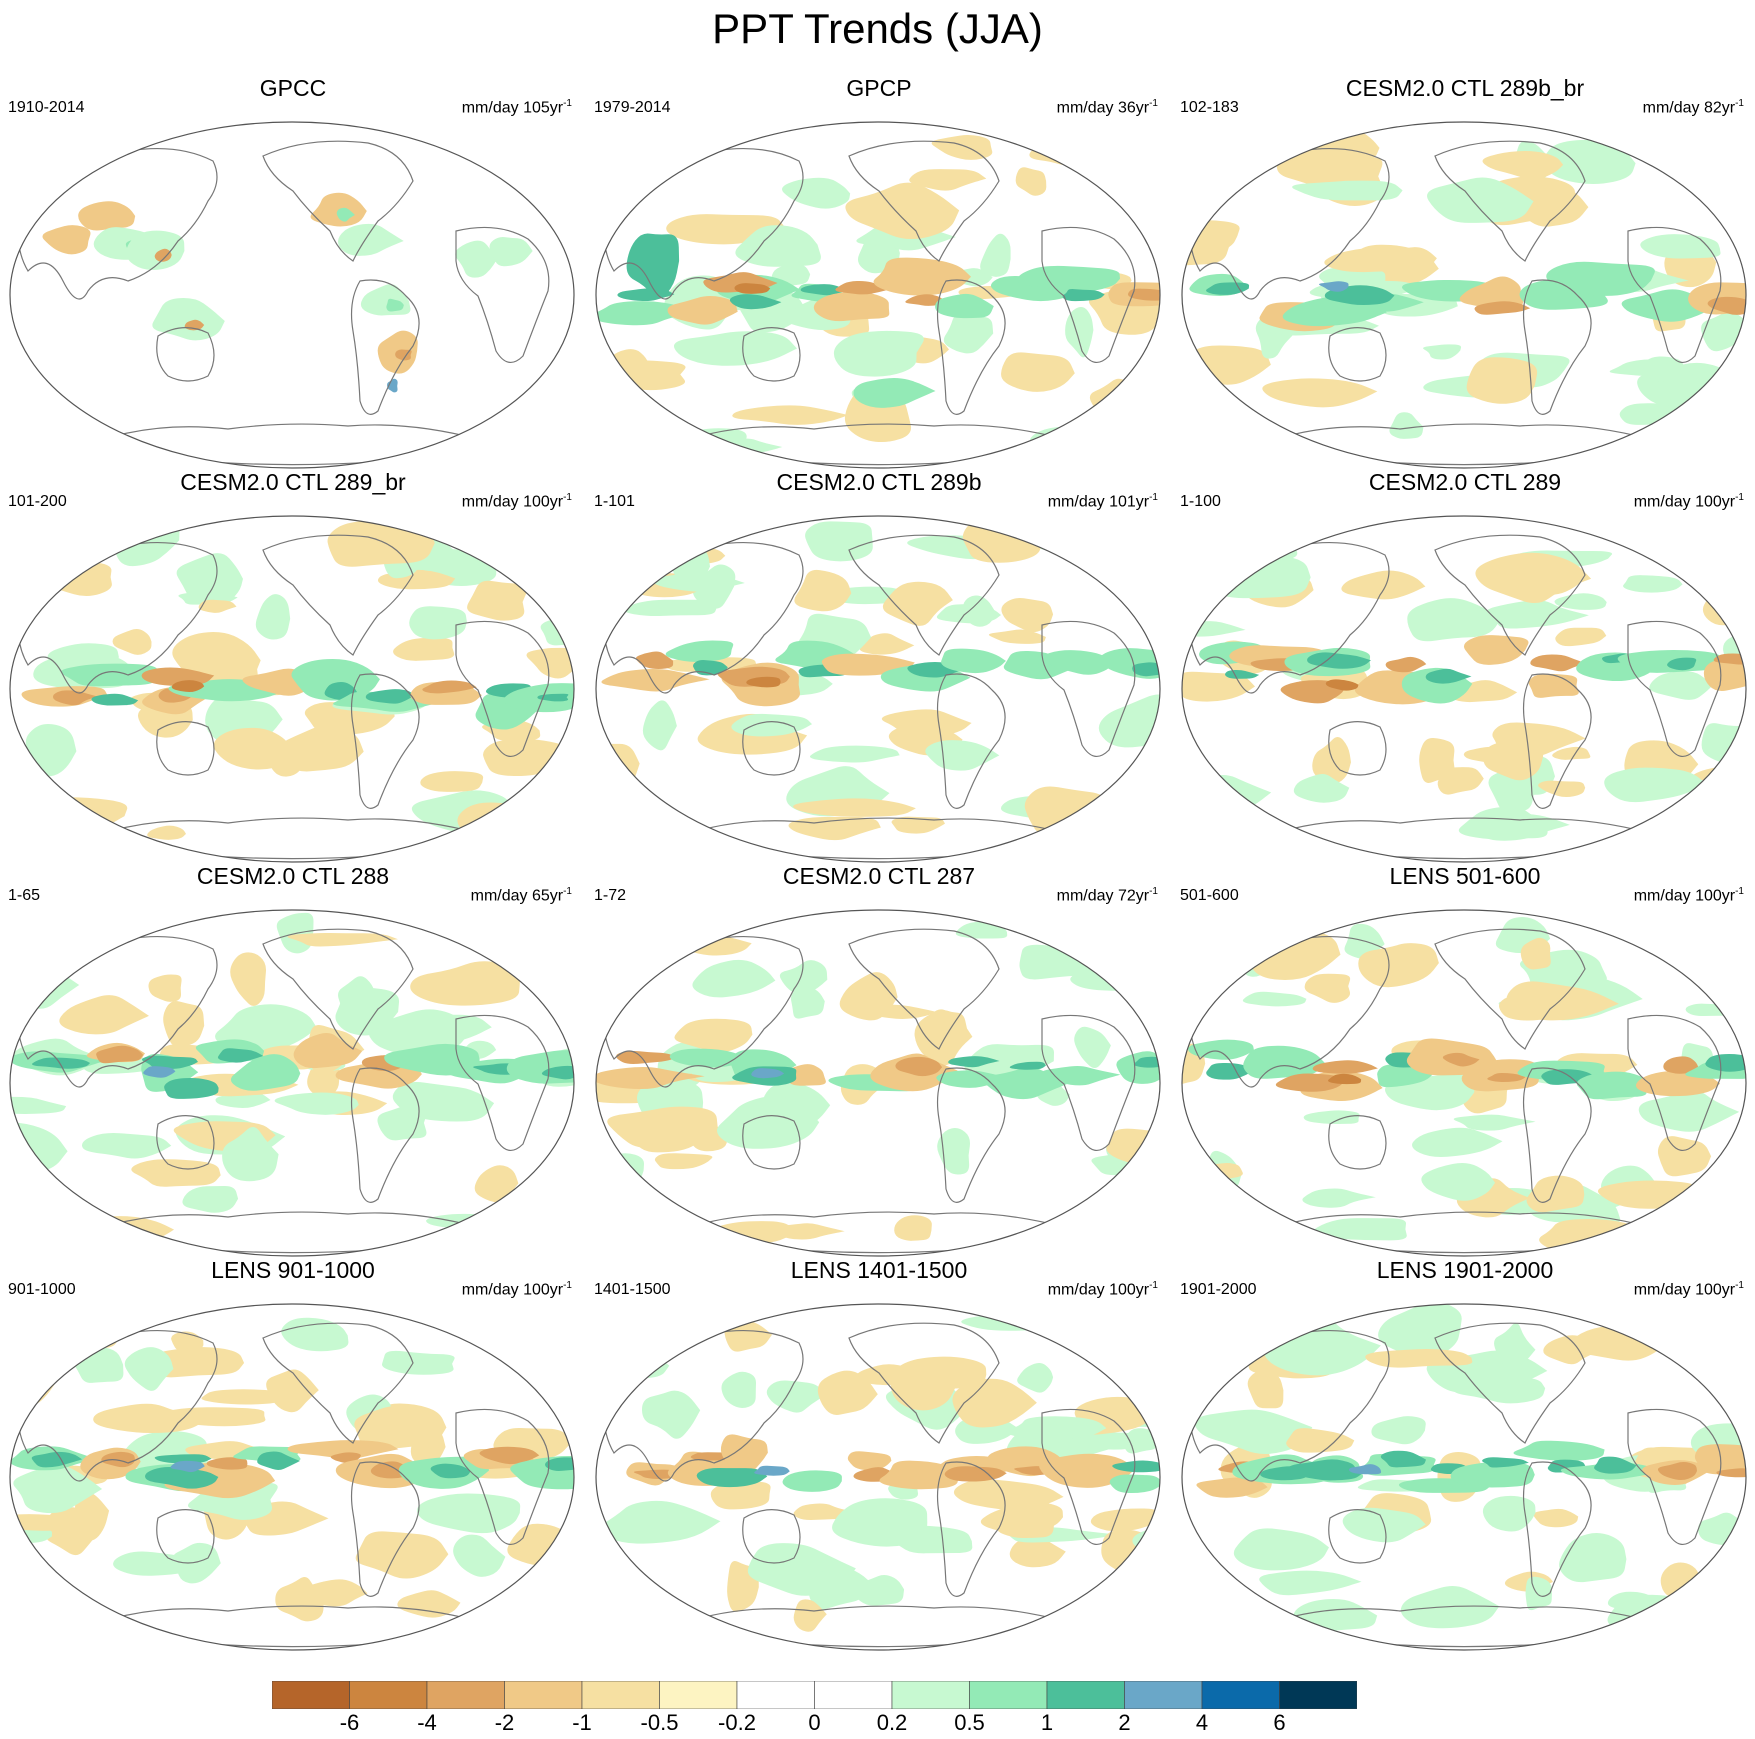 The image size is (1755, 1739). What do you see at coordinates (1202, 1722) in the screenshot?
I see `colorbar-tick-label: 4` at bounding box center [1202, 1722].